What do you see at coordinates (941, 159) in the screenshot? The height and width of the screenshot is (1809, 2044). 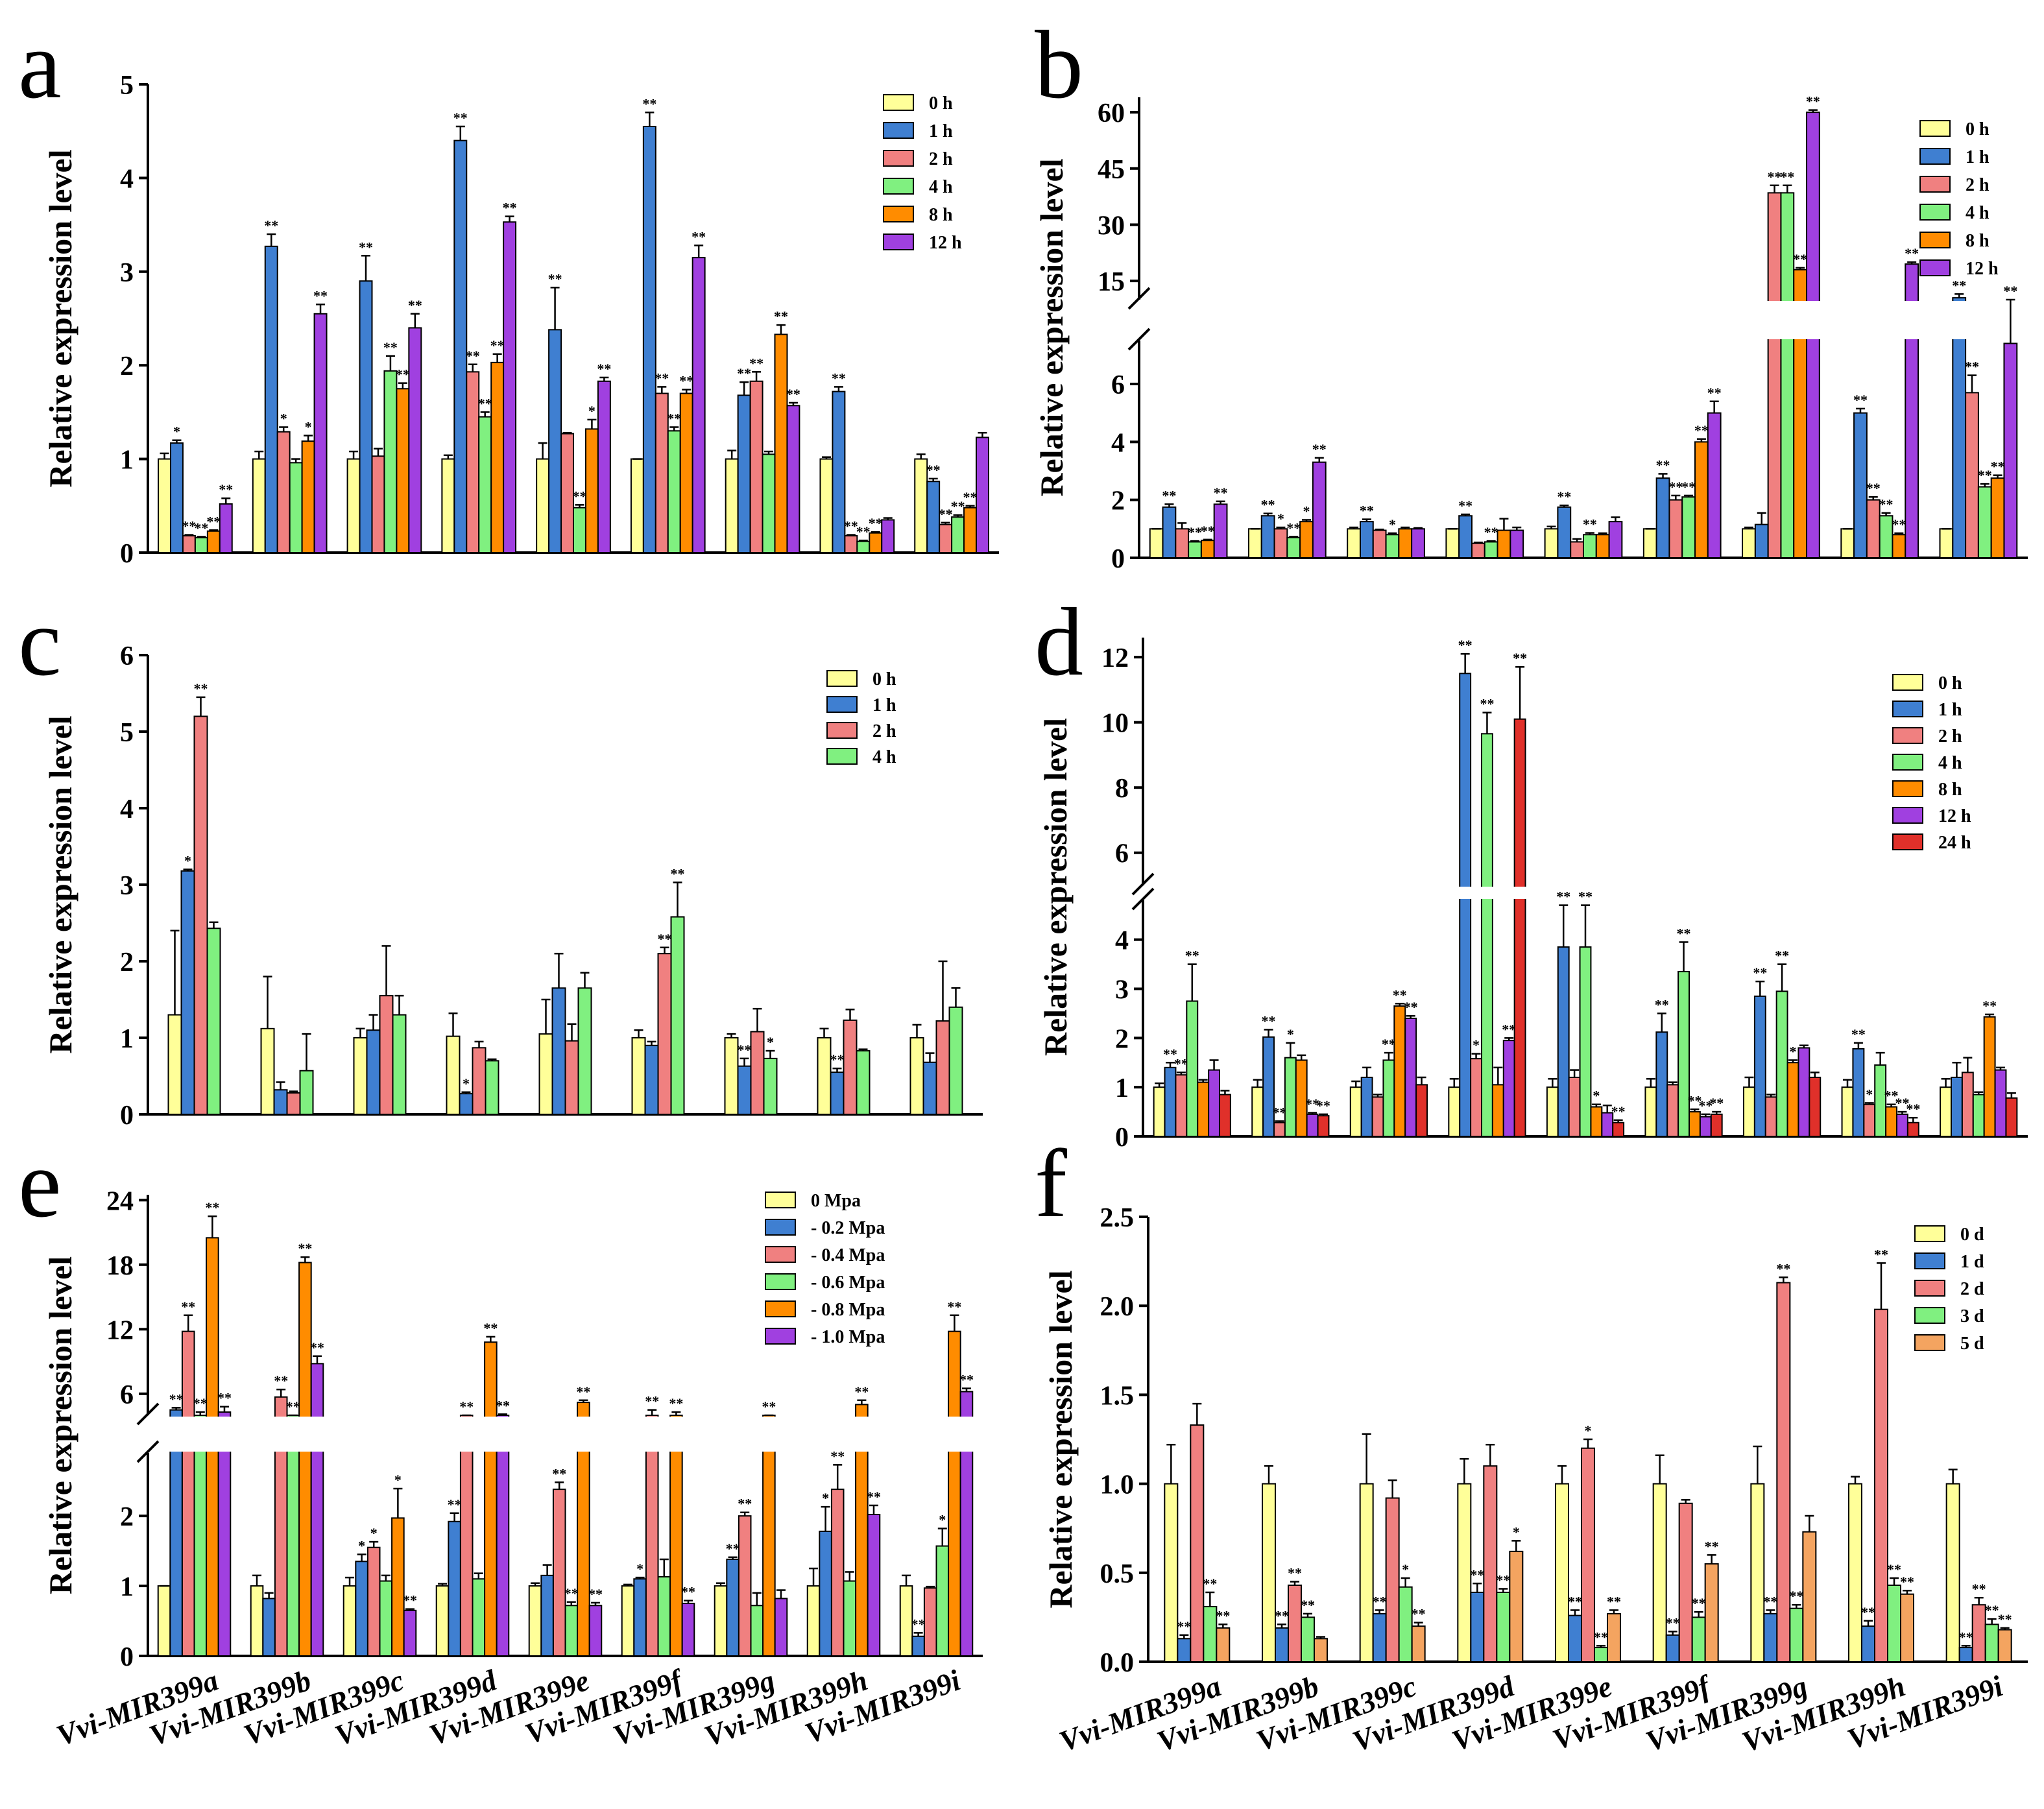 I see `legend-label: 2 h` at bounding box center [941, 159].